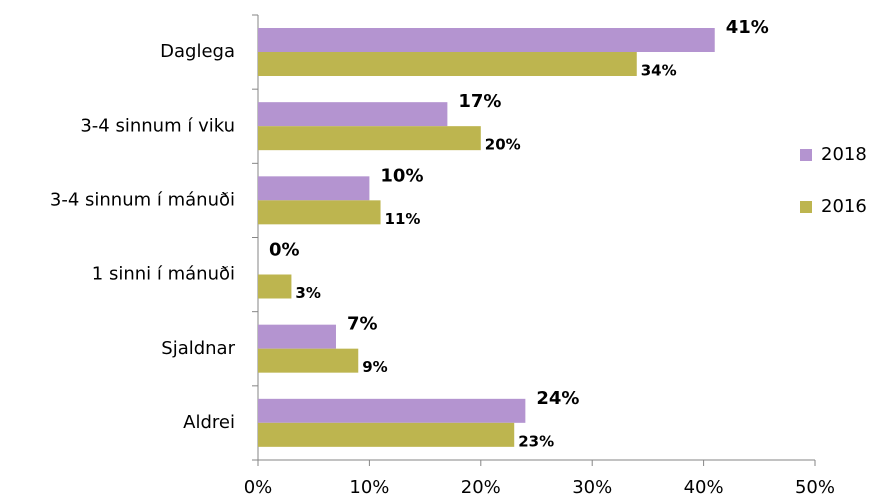 The width and height of the screenshot is (878, 502). I want to click on x-tick-label: 10%, so click(369, 487).